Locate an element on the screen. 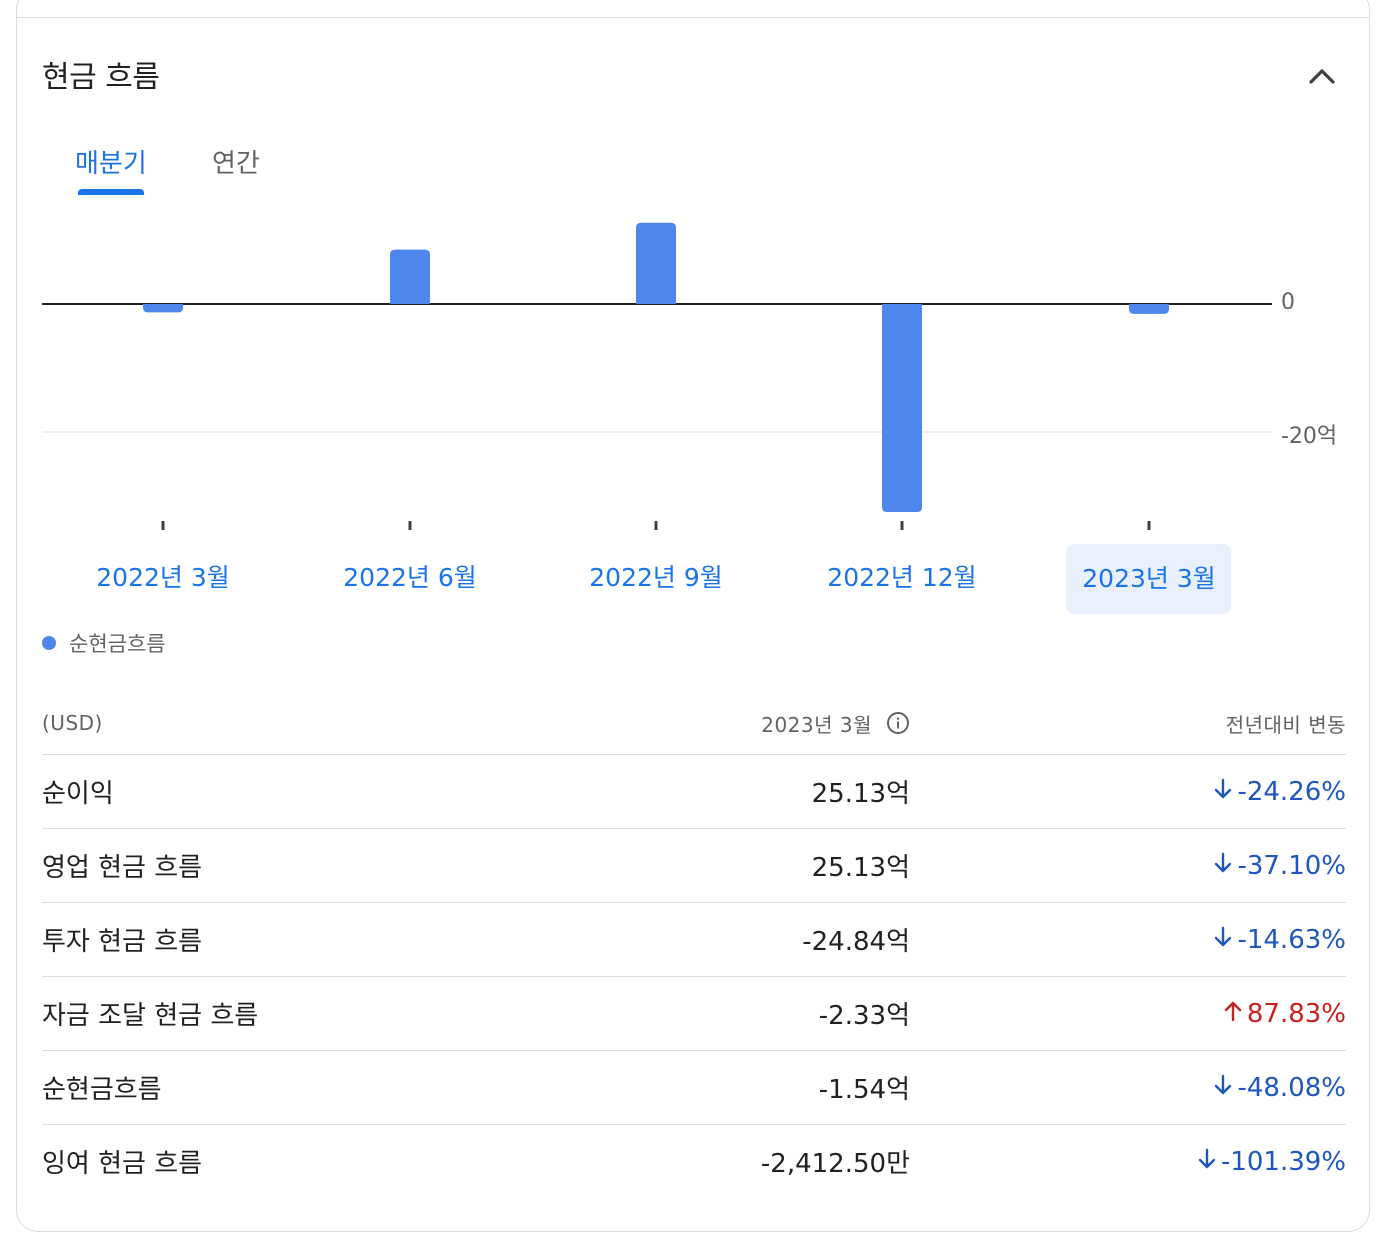 This screenshot has width=1384, height=1246. header-change: 전년대비 변동 is located at coordinates (1285, 724).